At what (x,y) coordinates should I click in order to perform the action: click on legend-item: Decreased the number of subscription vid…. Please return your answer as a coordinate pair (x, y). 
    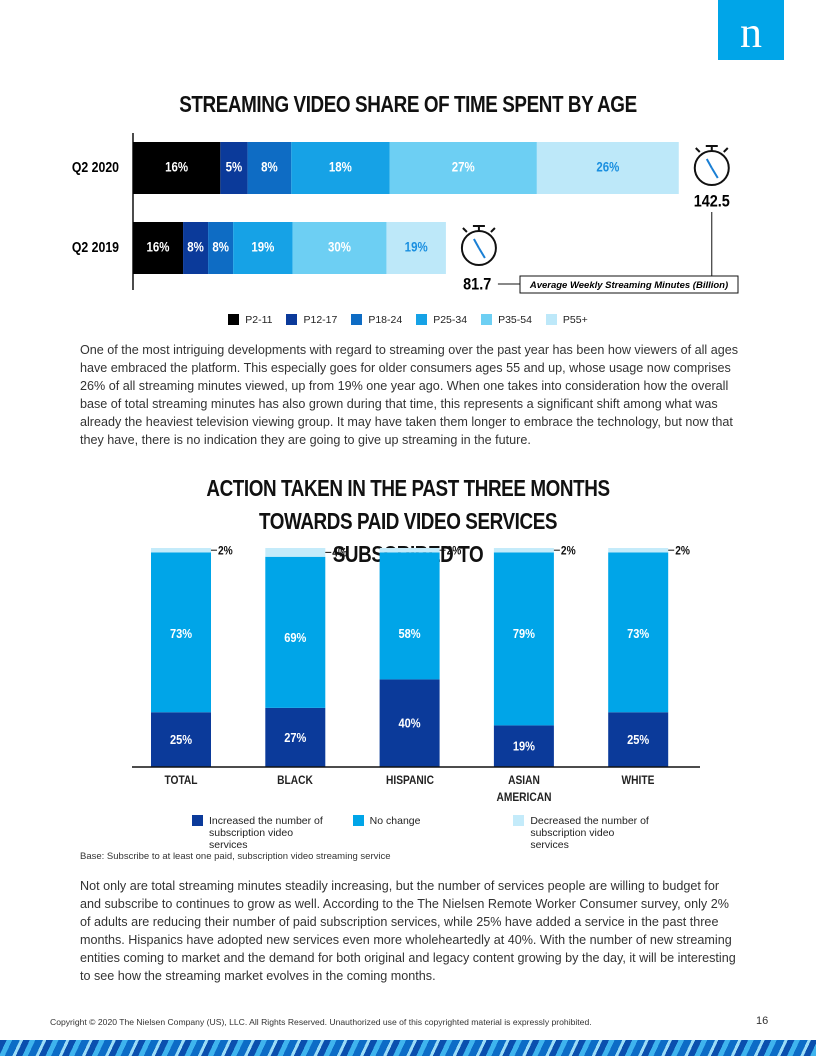
    Looking at the image, I should click on (582, 833).